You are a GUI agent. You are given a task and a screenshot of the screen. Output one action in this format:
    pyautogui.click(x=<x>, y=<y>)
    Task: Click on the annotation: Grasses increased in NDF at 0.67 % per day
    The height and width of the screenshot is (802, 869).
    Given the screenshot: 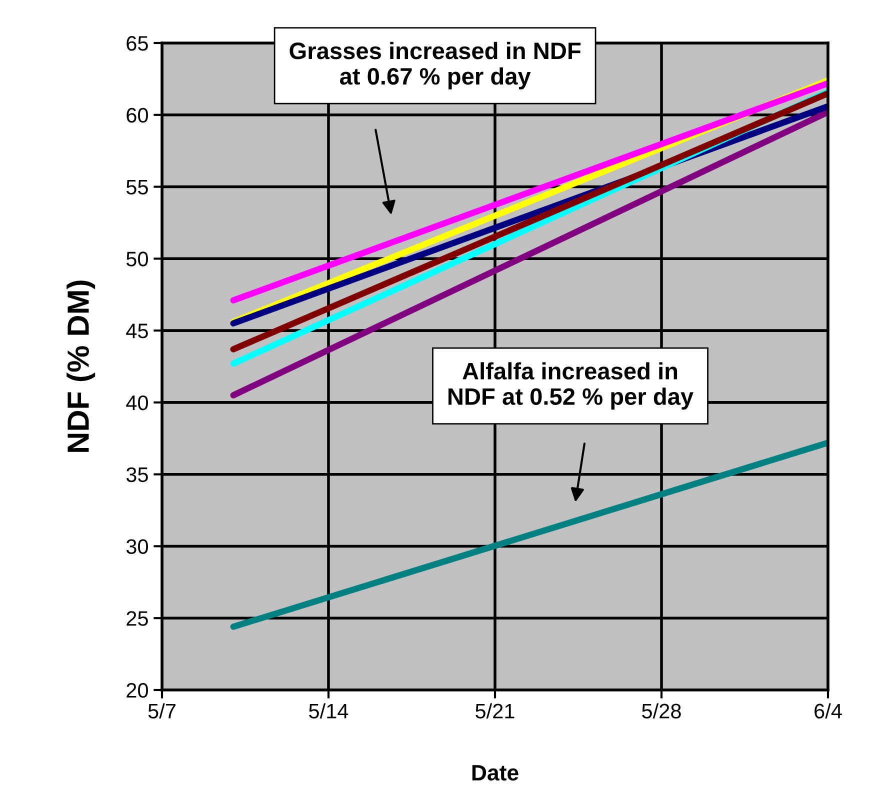 What is the action you would take?
    pyautogui.click(x=435, y=66)
    